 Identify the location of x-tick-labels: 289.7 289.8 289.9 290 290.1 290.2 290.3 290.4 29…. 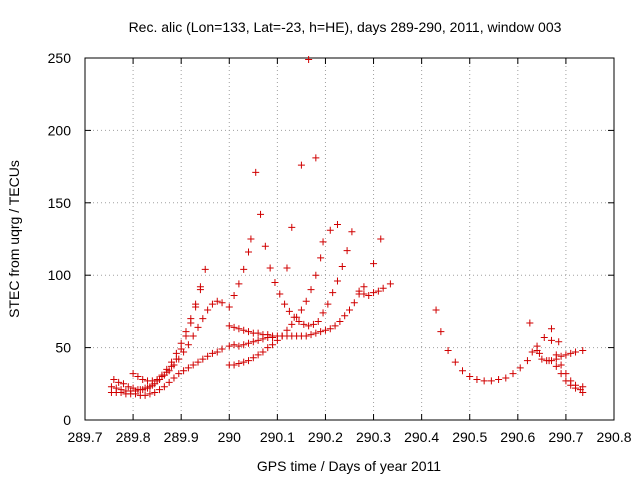
(349, 437).